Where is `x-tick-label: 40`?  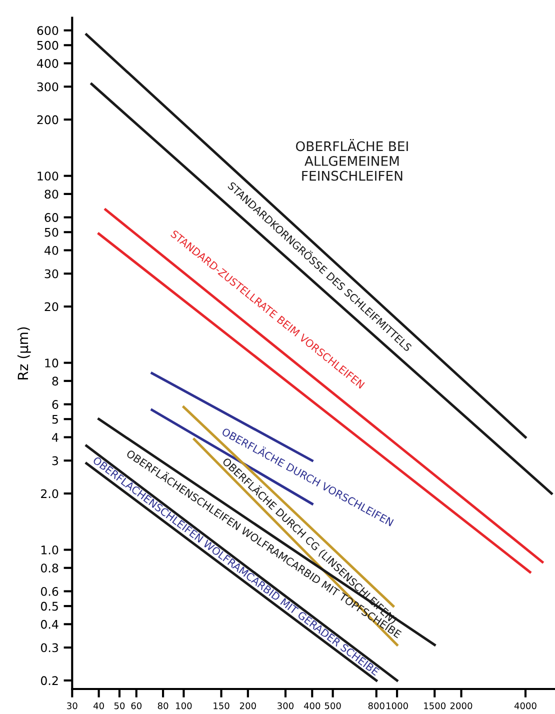 x-tick-label: 40 is located at coordinates (99, 706).